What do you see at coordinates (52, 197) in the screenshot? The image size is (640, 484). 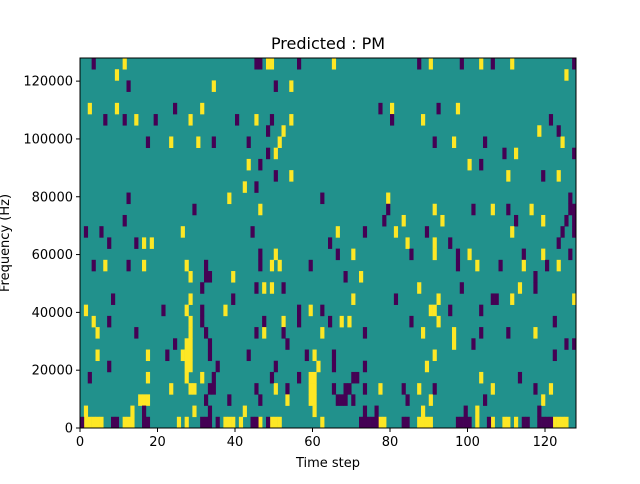 I see `y-tick-label: 80000` at bounding box center [52, 197].